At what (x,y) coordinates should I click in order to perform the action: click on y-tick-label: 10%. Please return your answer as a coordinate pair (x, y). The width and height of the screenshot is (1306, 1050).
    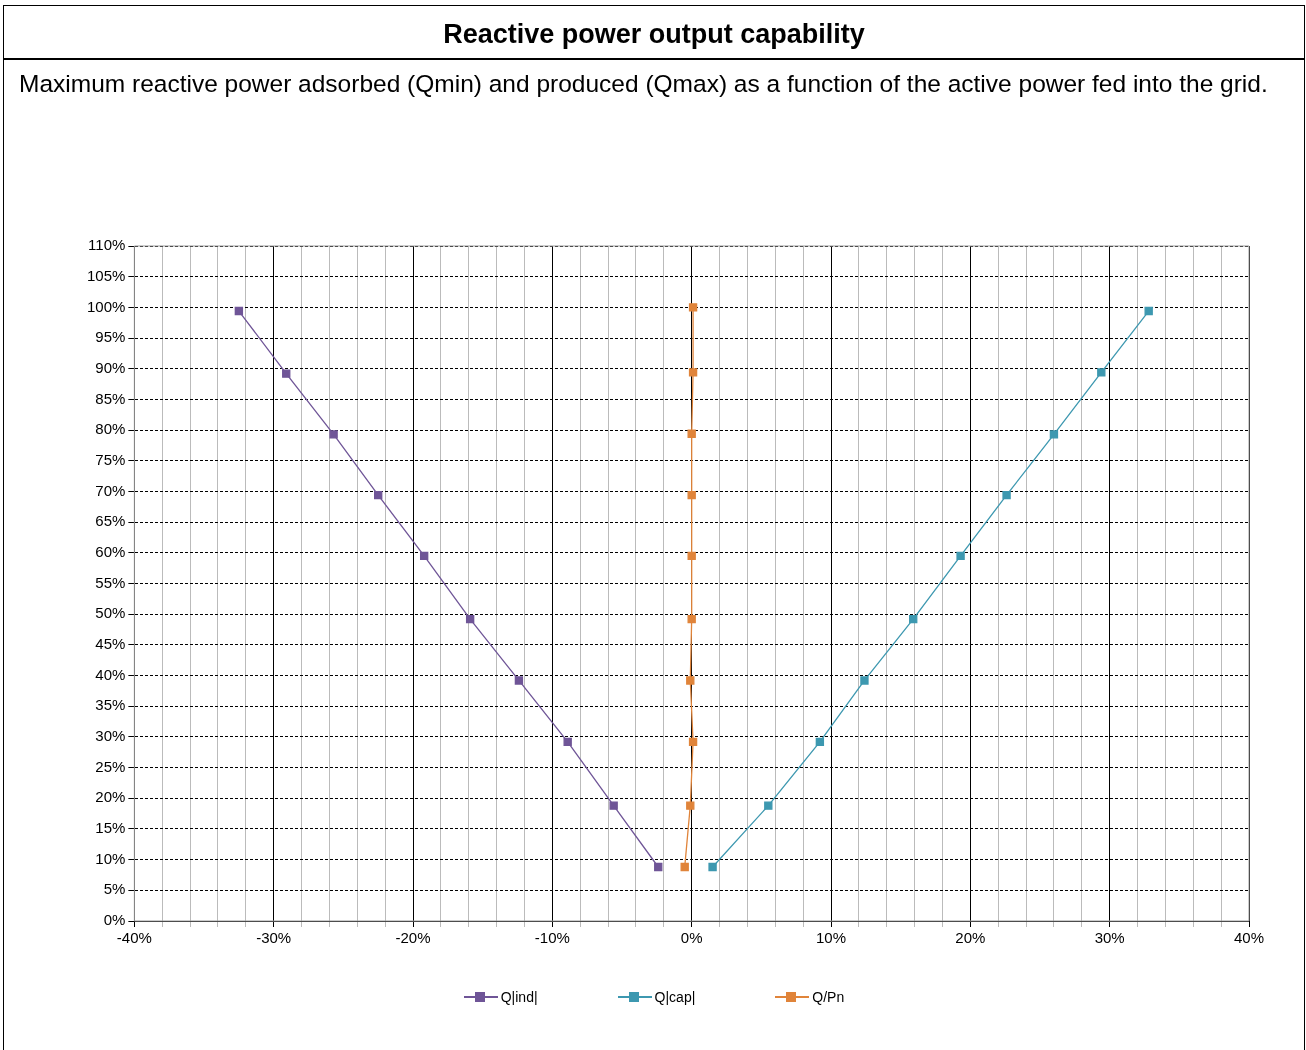
    Looking at the image, I should click on (110, 858).